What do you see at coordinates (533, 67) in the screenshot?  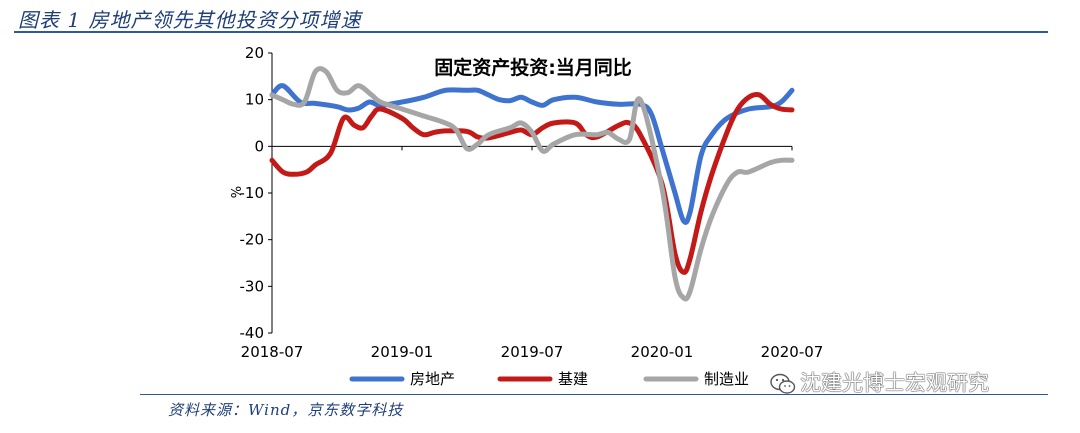 I see `chart-title: 固定资产投资:当月同比` at bounding box center [533, 67].